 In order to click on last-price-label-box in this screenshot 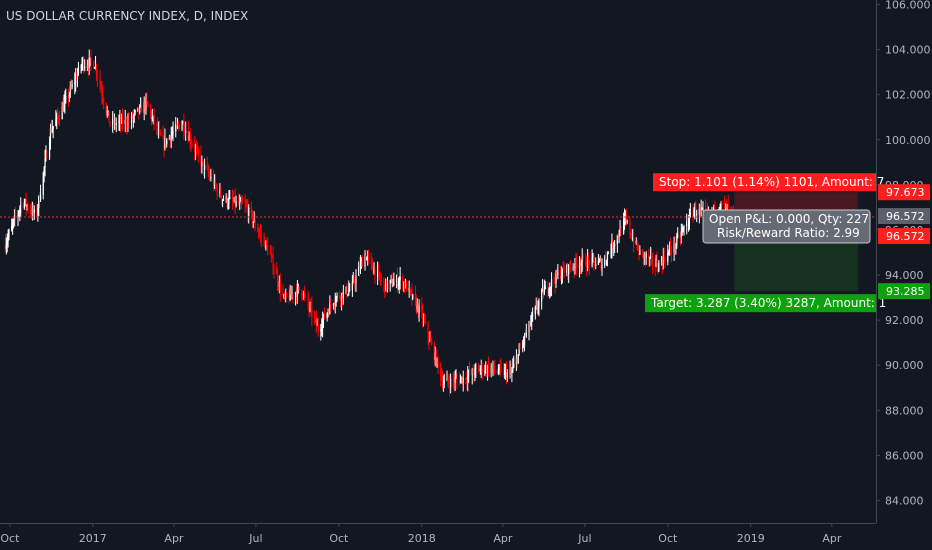, I will do `click(904, 216)`.